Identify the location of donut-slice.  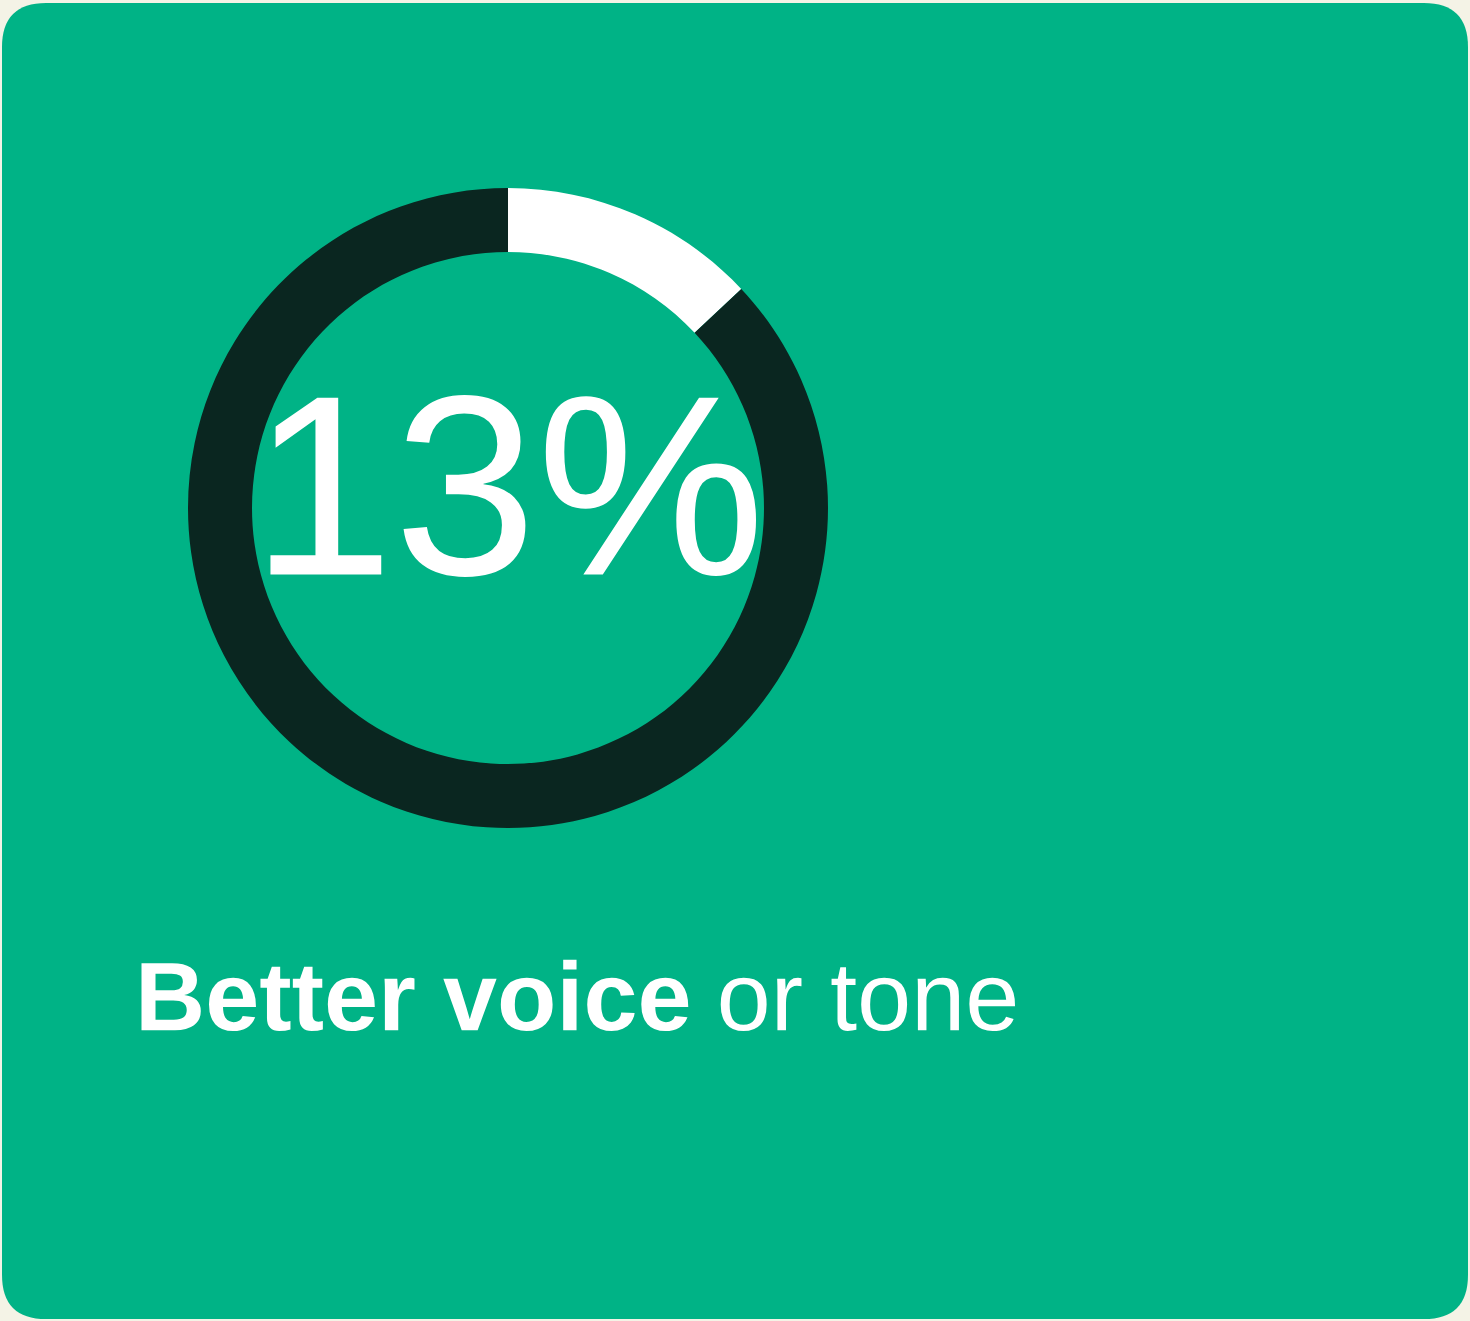
(625, 260).